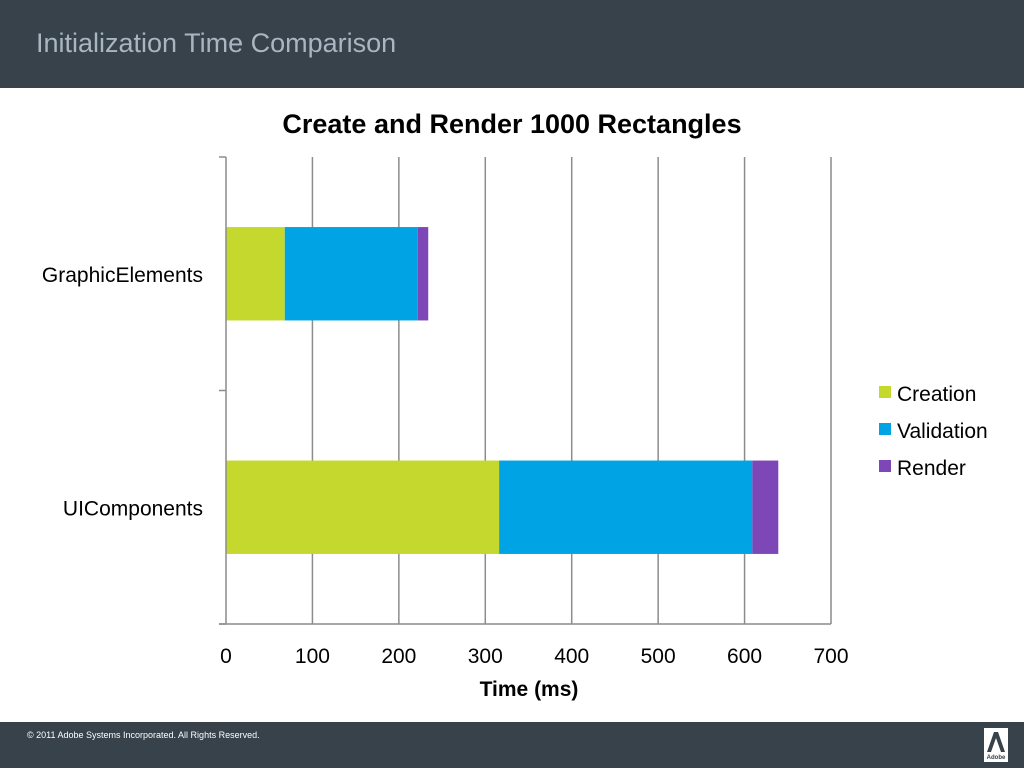 The width and height of the screenshot is (1024, 768). What do you see at coordinates (312, 656) in the screenshot?
I see `x-tick-label: 100` at bounding box center [312, 656].